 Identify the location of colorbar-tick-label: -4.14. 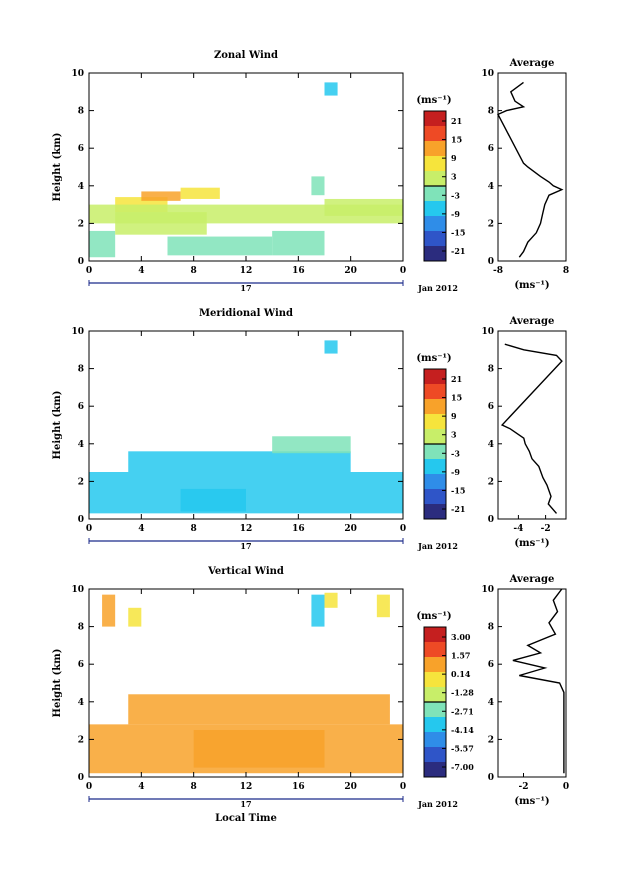
(462, 730).